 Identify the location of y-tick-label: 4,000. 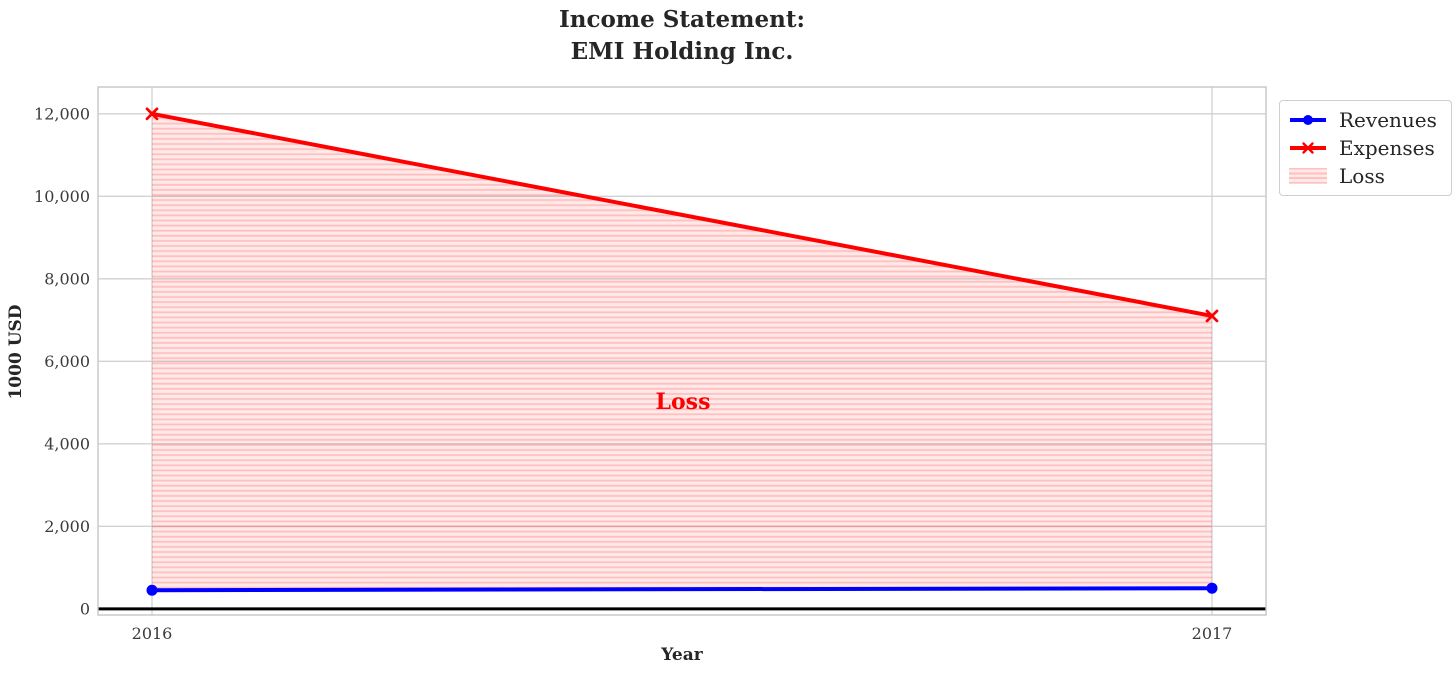
(67, 443).